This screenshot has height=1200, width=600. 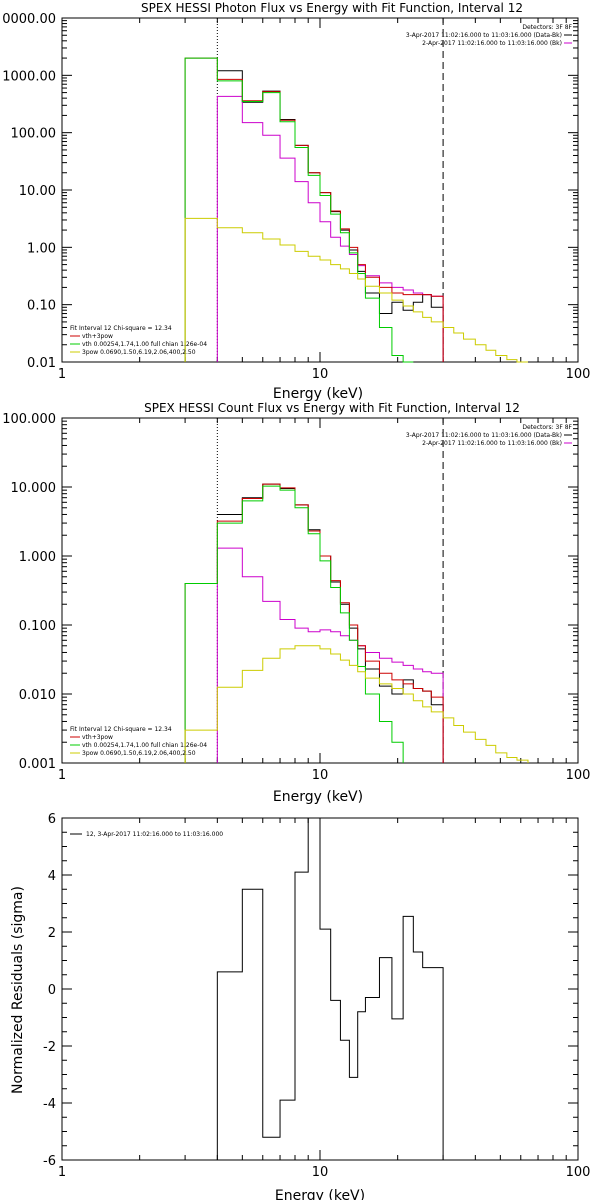 What do you see at coordinates (320, 1194) in the screenshot?
I see `residuals-xlabel: Energy (keV)` at bounding box center [320, 1194].